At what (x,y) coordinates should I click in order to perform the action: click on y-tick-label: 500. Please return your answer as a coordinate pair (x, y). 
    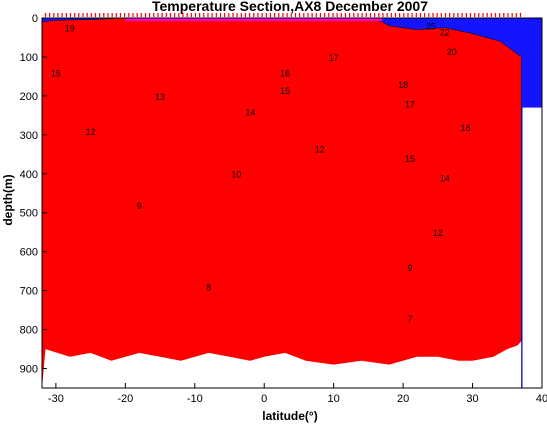
    Looking at the image, I should click on (29, 214).